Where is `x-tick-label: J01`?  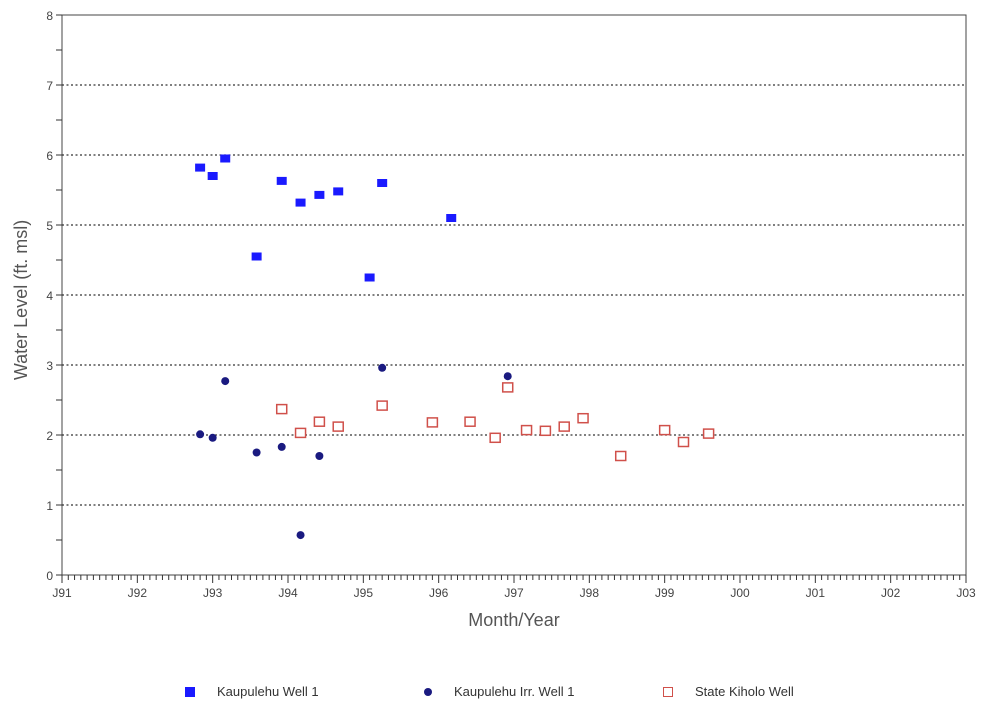
x-tick-label: J01 is located at coordinates (816, 593).